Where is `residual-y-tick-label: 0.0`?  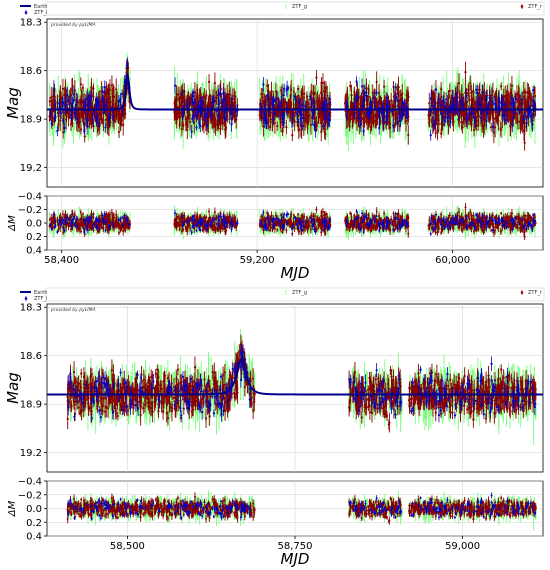
residual-y-tick-label: 0.0 is located at coordinates (34, 224).